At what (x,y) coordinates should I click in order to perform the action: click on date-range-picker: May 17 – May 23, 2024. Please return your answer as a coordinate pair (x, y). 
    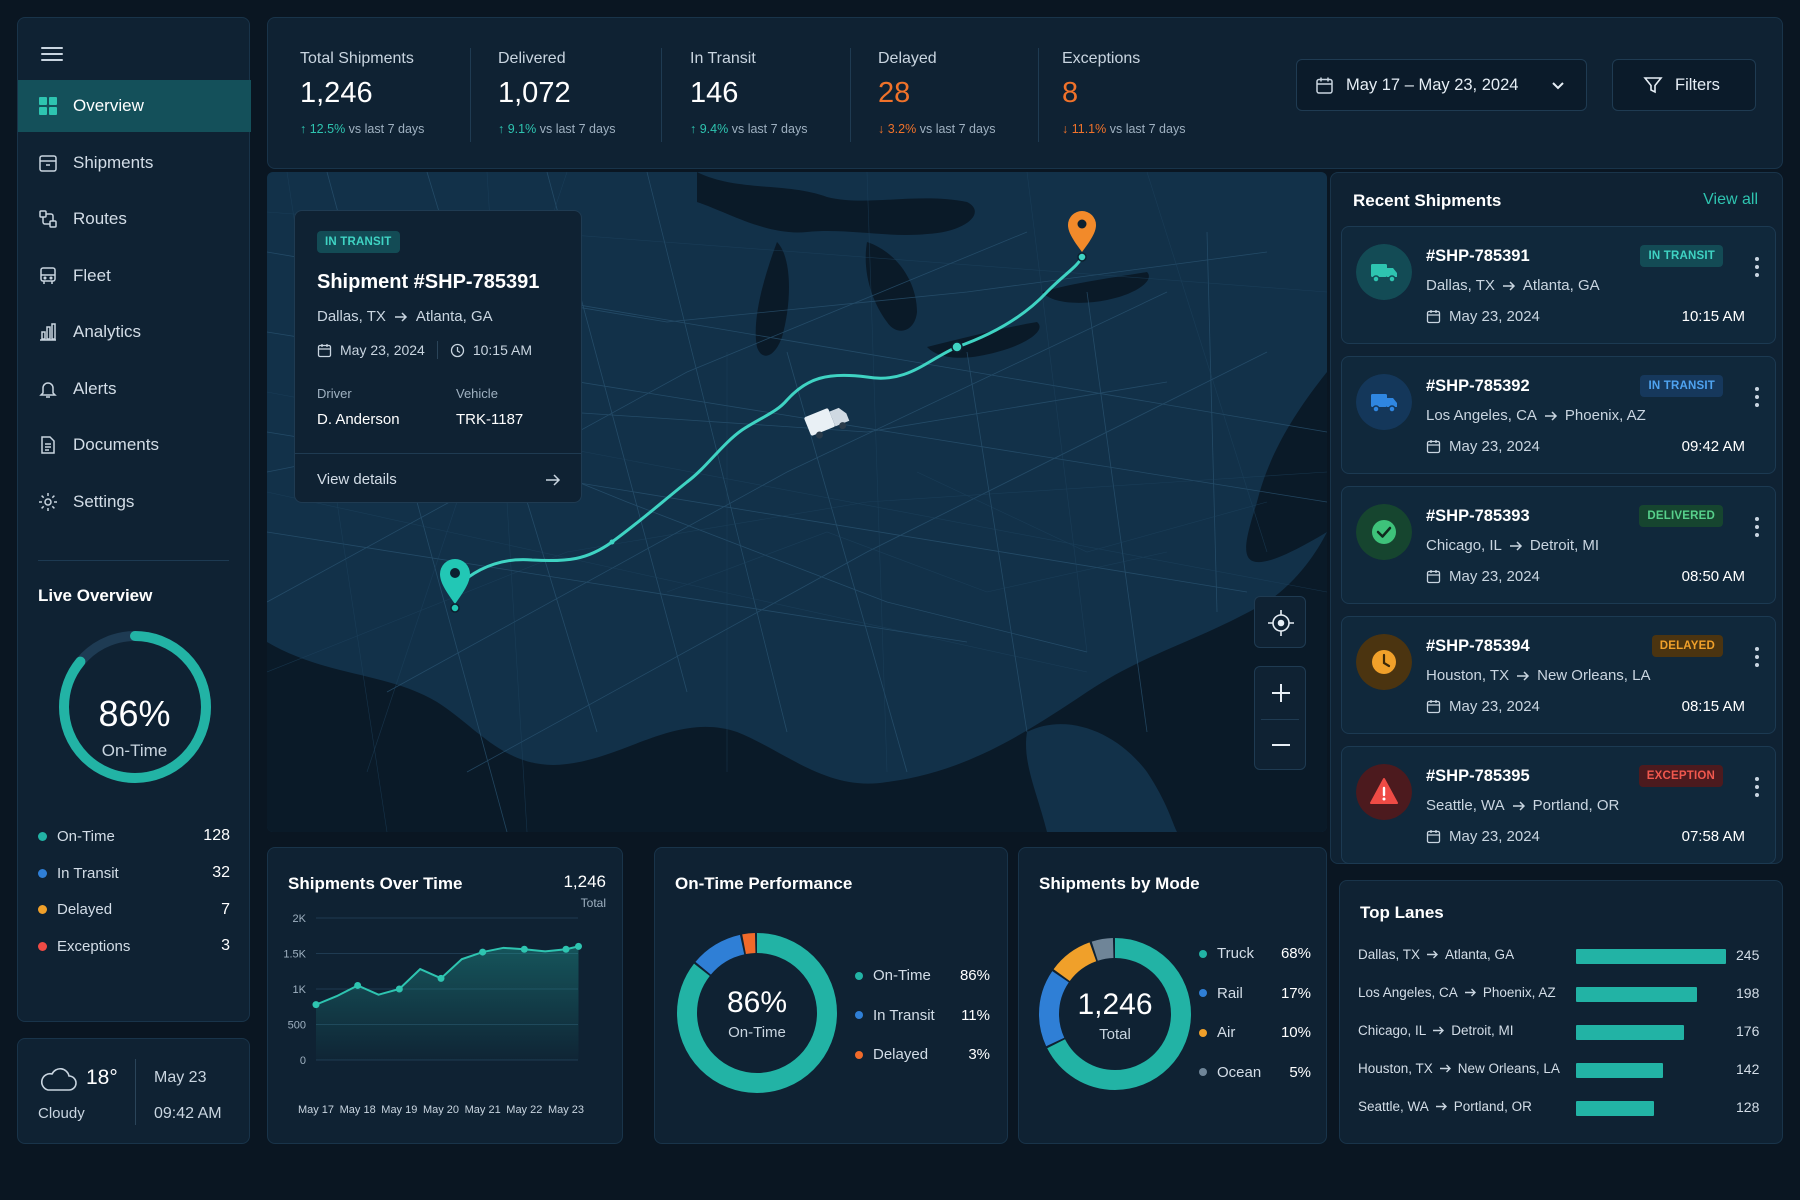
    Looking at the image, I should click on (1441, 85).